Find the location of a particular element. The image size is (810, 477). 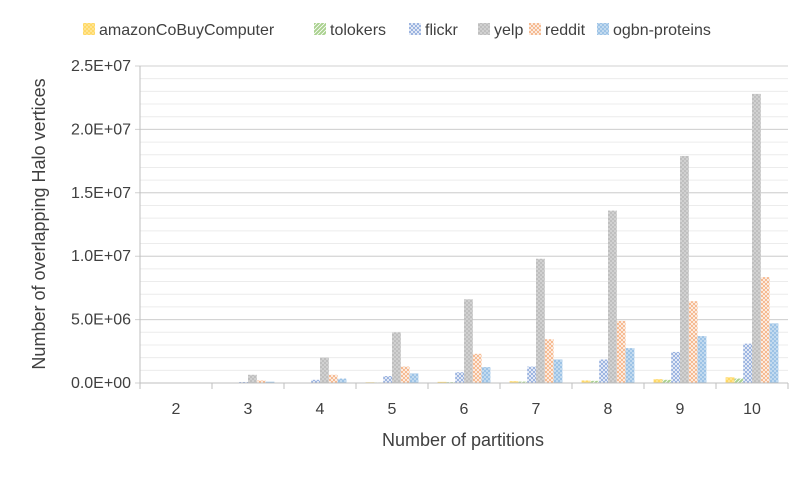

y-tick-label: 2.5E+07 is located at coordinates (101, 66).